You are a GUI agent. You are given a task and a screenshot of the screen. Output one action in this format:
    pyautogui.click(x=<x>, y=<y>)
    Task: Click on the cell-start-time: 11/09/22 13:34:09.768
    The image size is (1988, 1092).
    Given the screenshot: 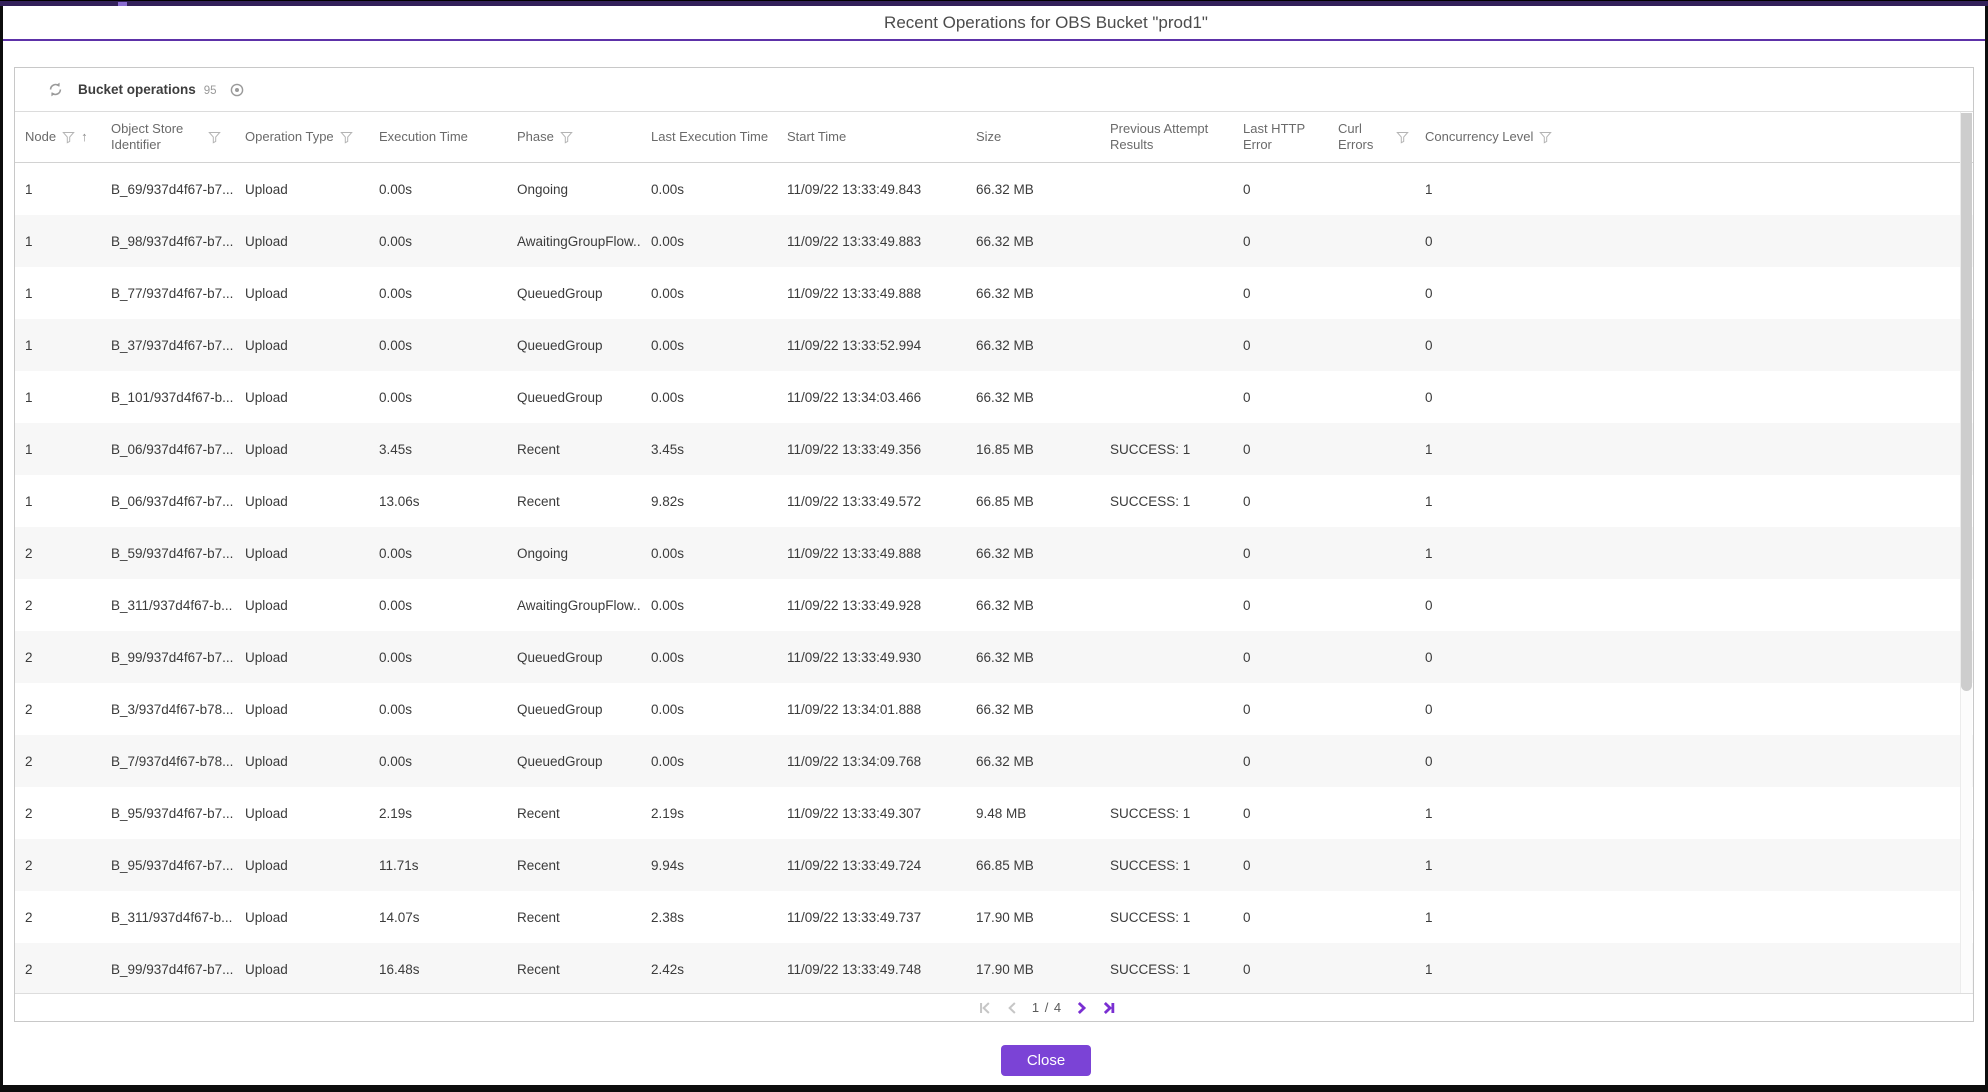 What is the action you would take?
    pyautogui.click(x=854, y=761)
    